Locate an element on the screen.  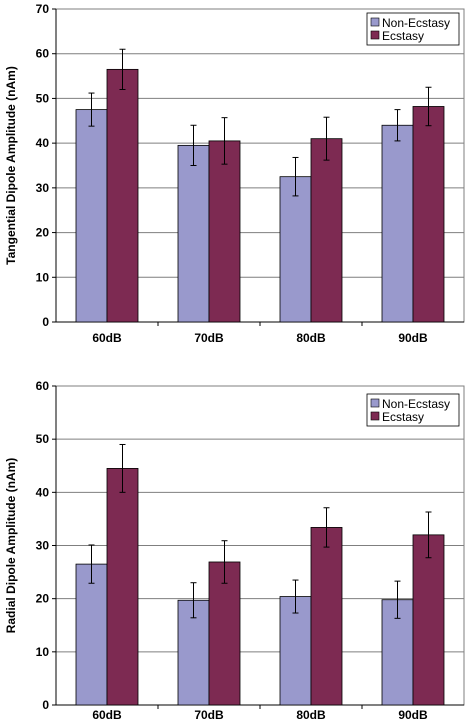
bar-ecstasy-70dB is located at coordinates (224, 231).